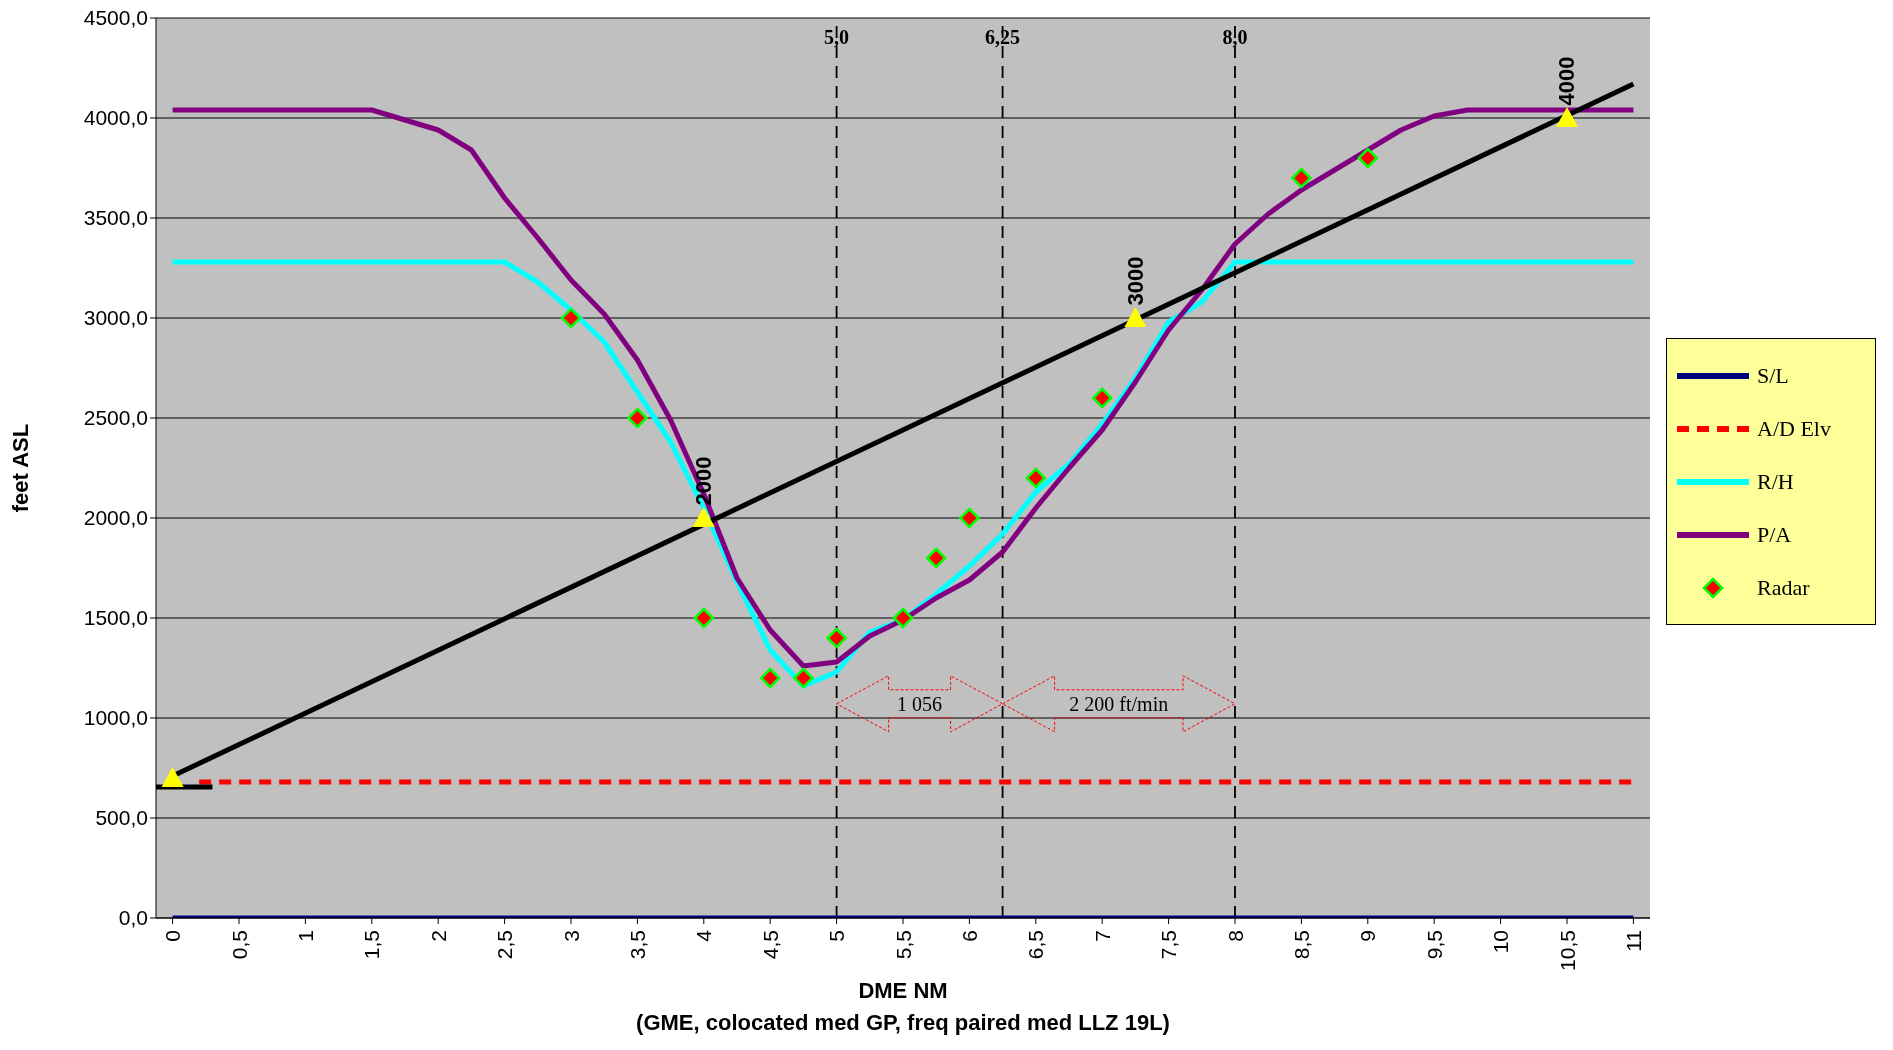 This screenshot has width=1893, height=1050. What do you see at coordinates (1567, 950) in the screenshot?
I see `x-tick-label: 10,5` at bounding box center [1567, 950].